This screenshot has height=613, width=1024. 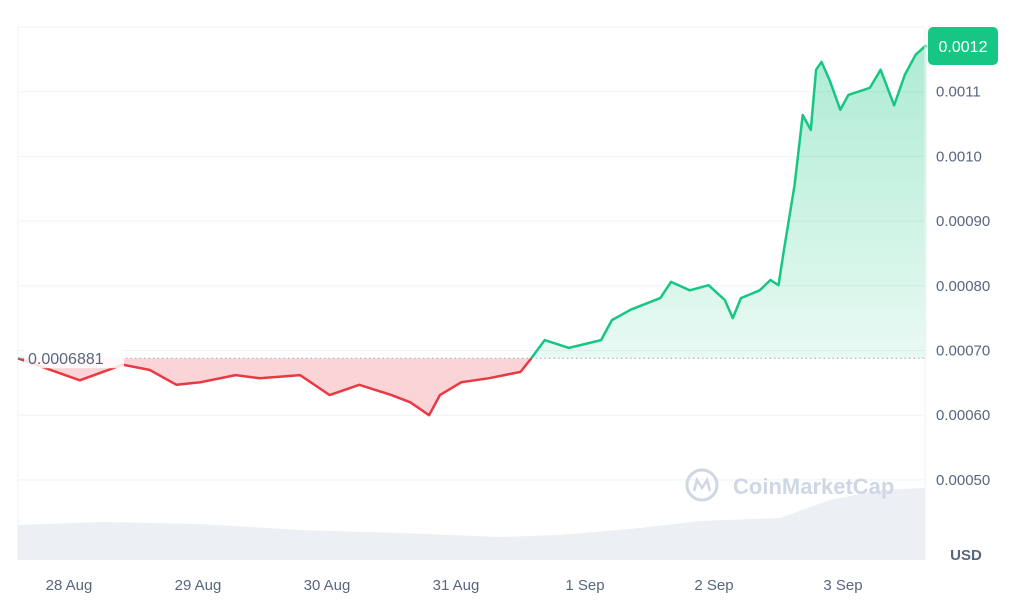 I want to click on current-price-label: 0.0012, so click(x=963, y=47).